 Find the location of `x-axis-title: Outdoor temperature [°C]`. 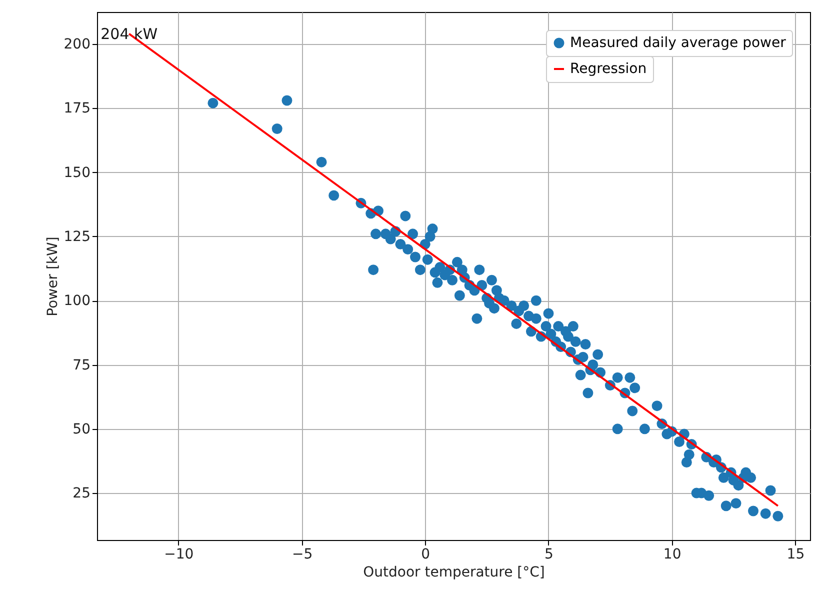

x-axis-title: Outdoor temperature [°C] is located at coordinates (454, 572).